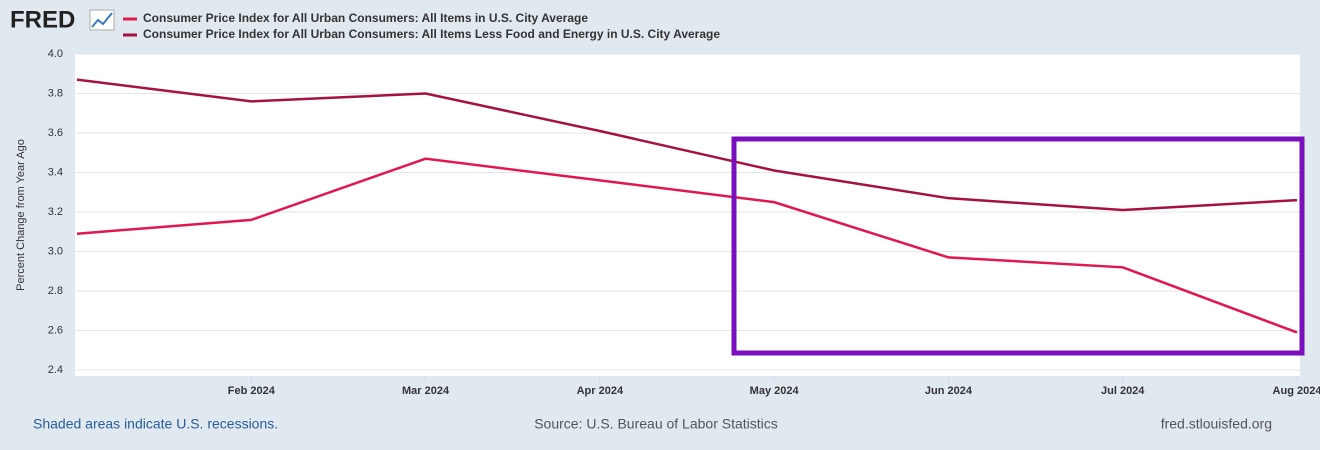 This screenshot has height=450, width=1320. What do you see at coordinates (102, 20) in the screenshot?
I see `logo-icon` at bounding box center [102, 20].